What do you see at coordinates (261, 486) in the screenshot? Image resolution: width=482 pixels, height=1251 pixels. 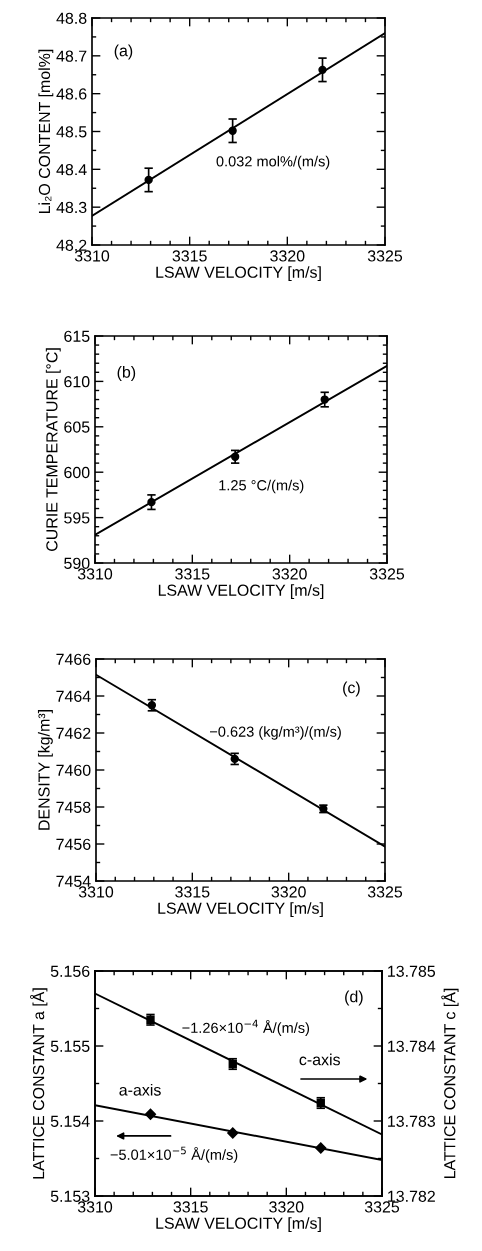 I see `annotation: 1.25 °C/(m/s)` at bounding box center [261, 486].